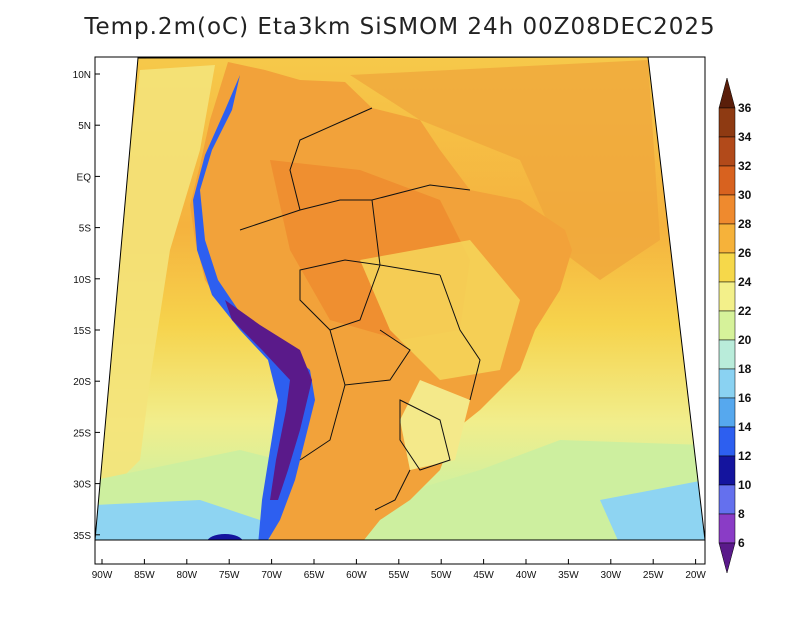 The height and width of the screenshot is (618, 800). Describe the element at coordinates (745, 485) in the screenshot. I see `colorbar-label: 10` at that location.